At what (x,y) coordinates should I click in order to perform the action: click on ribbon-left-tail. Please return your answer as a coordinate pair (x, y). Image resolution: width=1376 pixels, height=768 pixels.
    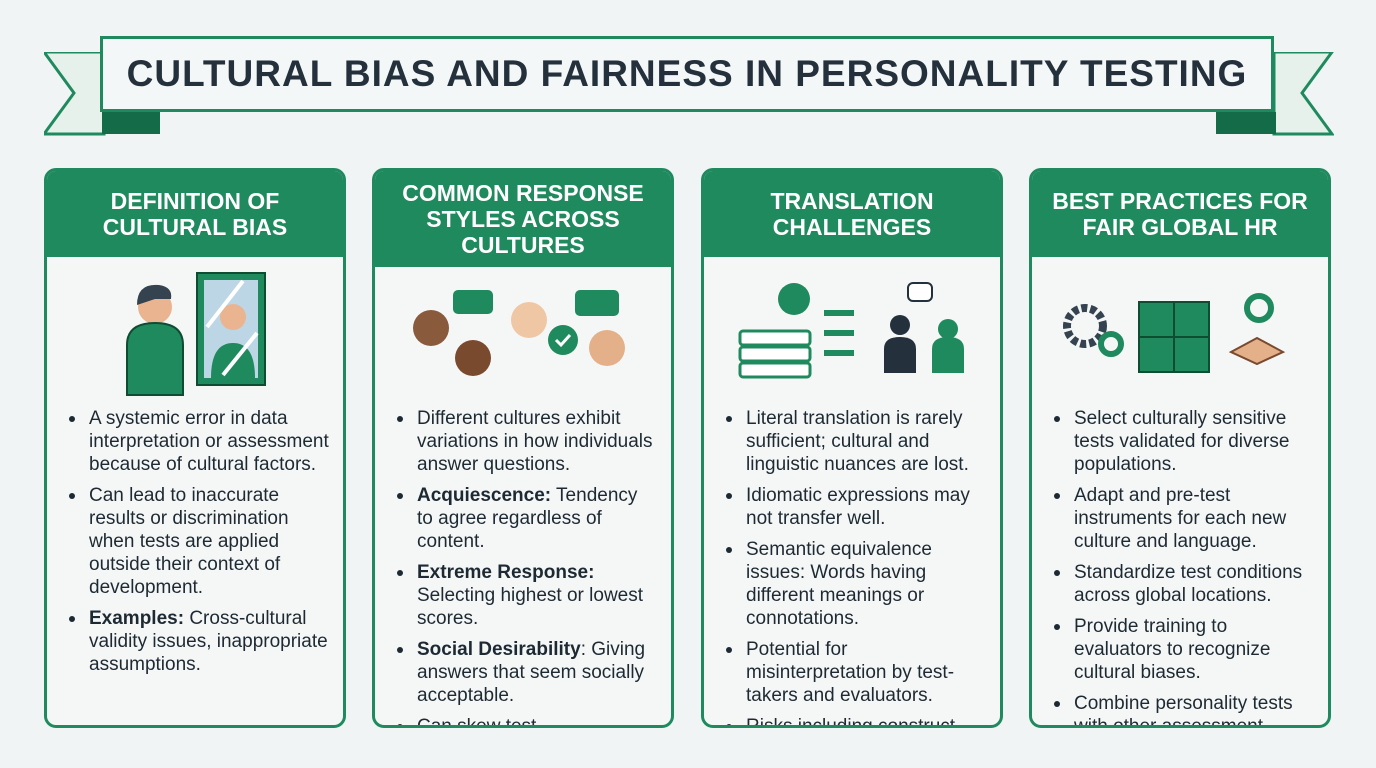
    Looking at the image, I should click on (102, 94).